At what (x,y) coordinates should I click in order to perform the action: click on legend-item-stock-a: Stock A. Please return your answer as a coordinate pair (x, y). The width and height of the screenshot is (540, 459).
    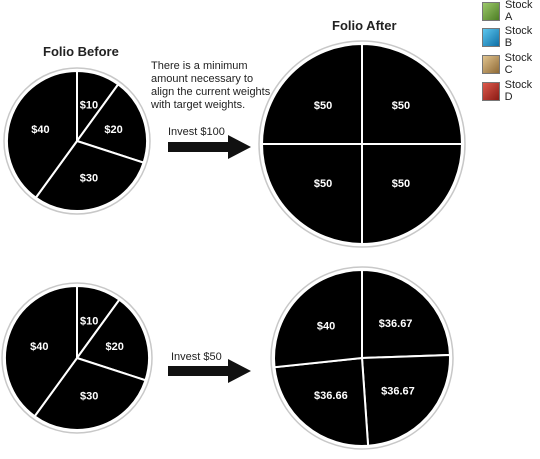
    Looking at the image, I should click on (511, 11).